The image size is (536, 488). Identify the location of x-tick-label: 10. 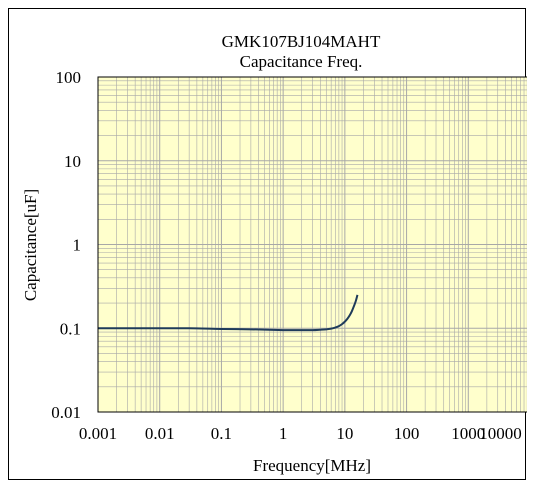
(344, 433).